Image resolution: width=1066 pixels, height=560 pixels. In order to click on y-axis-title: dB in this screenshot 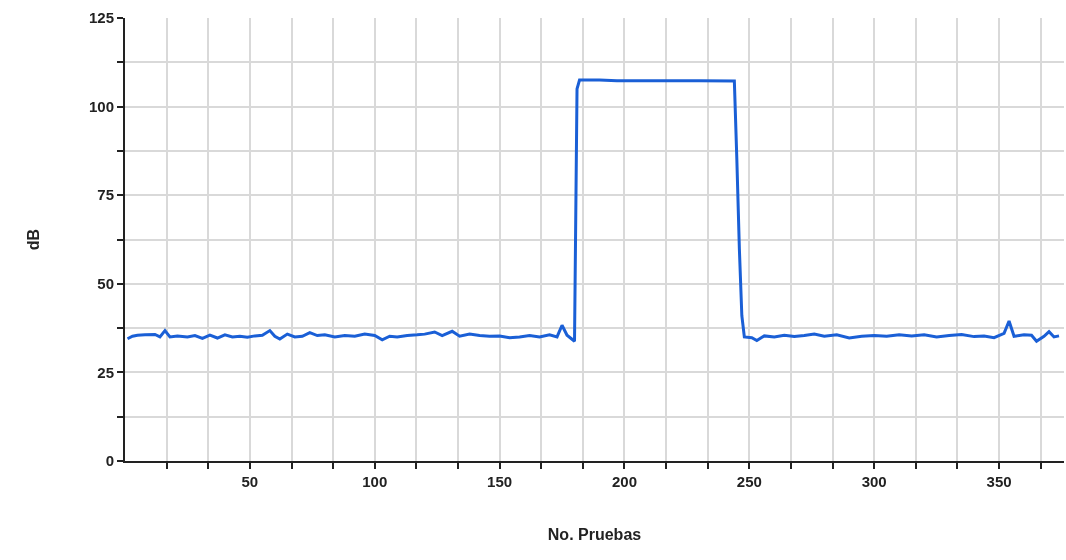, I will do `click(34, 239)`.